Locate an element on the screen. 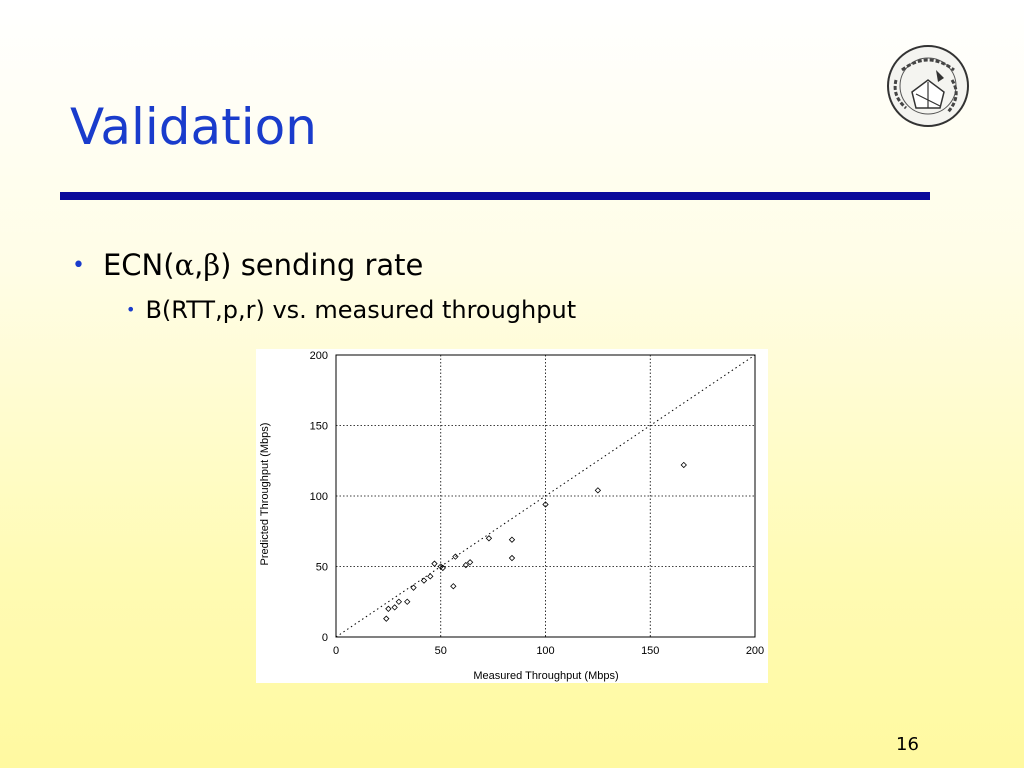 Image resolution: width=1024 pixels, height=768 pixels. slide-title: Validation is located at coordinates (193, 127).